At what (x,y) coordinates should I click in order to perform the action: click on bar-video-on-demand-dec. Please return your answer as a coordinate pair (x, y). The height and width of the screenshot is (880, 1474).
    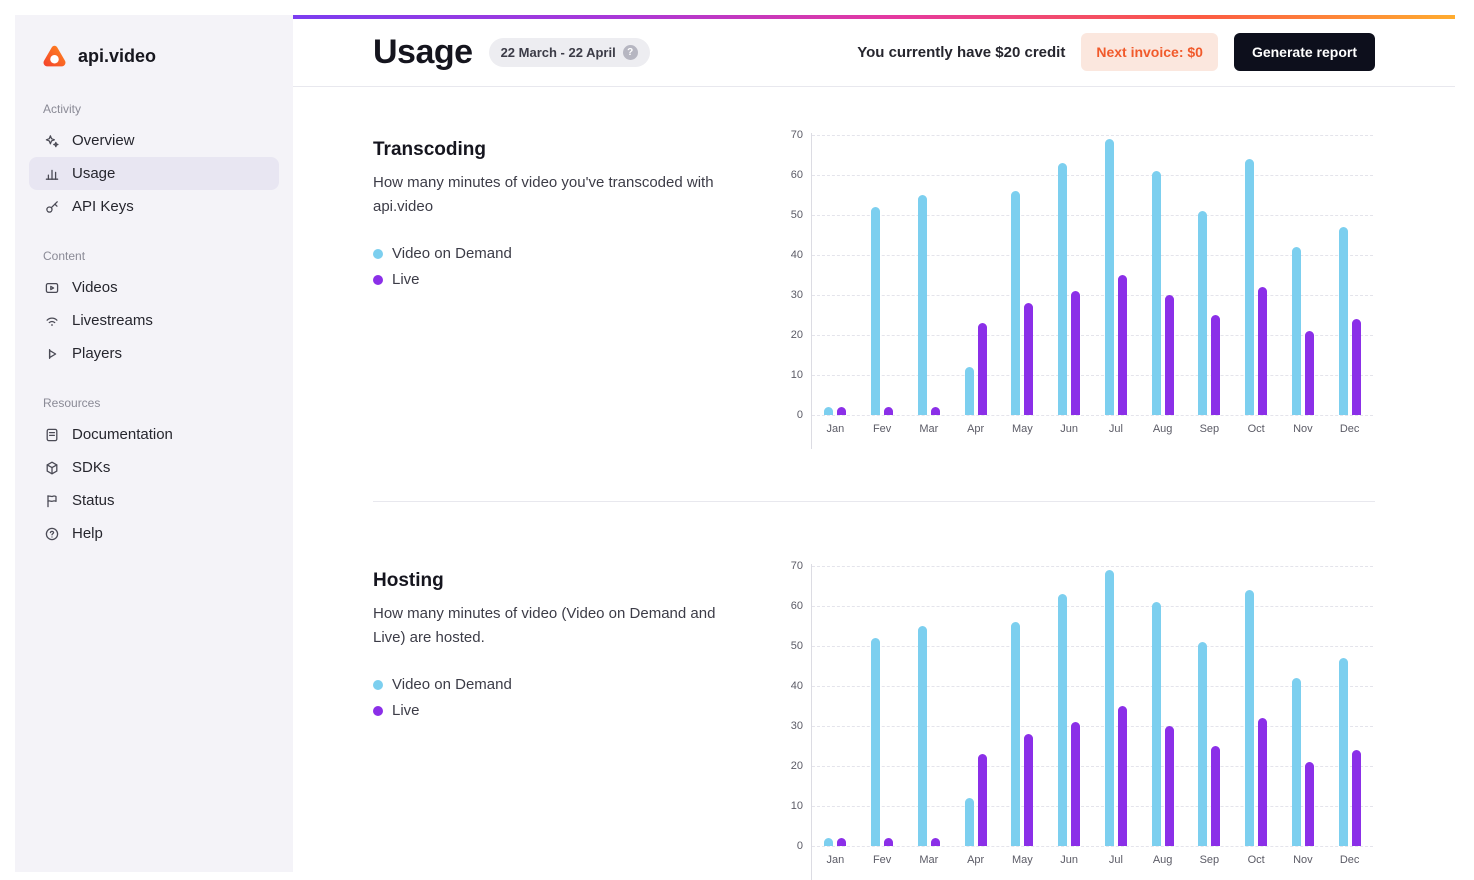
    Looking at the image, I should click on (1343, 321).